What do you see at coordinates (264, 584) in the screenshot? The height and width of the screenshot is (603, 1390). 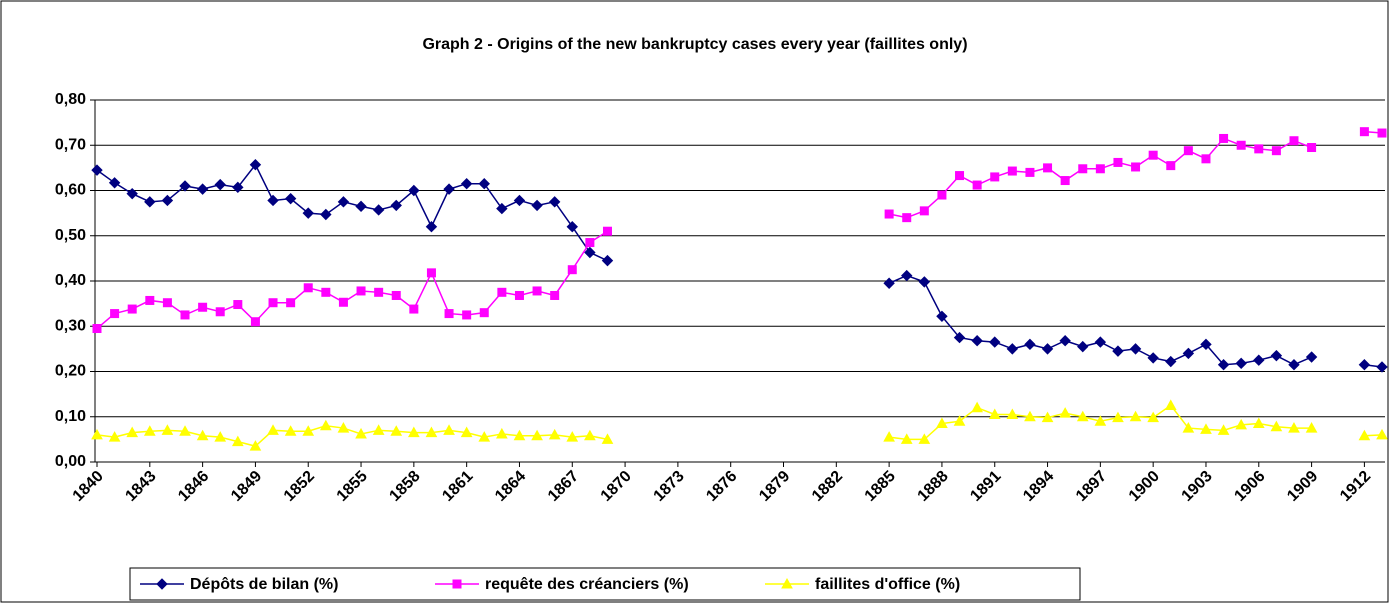 I see `legend-label: Dépôts de bilan (%)` at bounding box center [264, 584].